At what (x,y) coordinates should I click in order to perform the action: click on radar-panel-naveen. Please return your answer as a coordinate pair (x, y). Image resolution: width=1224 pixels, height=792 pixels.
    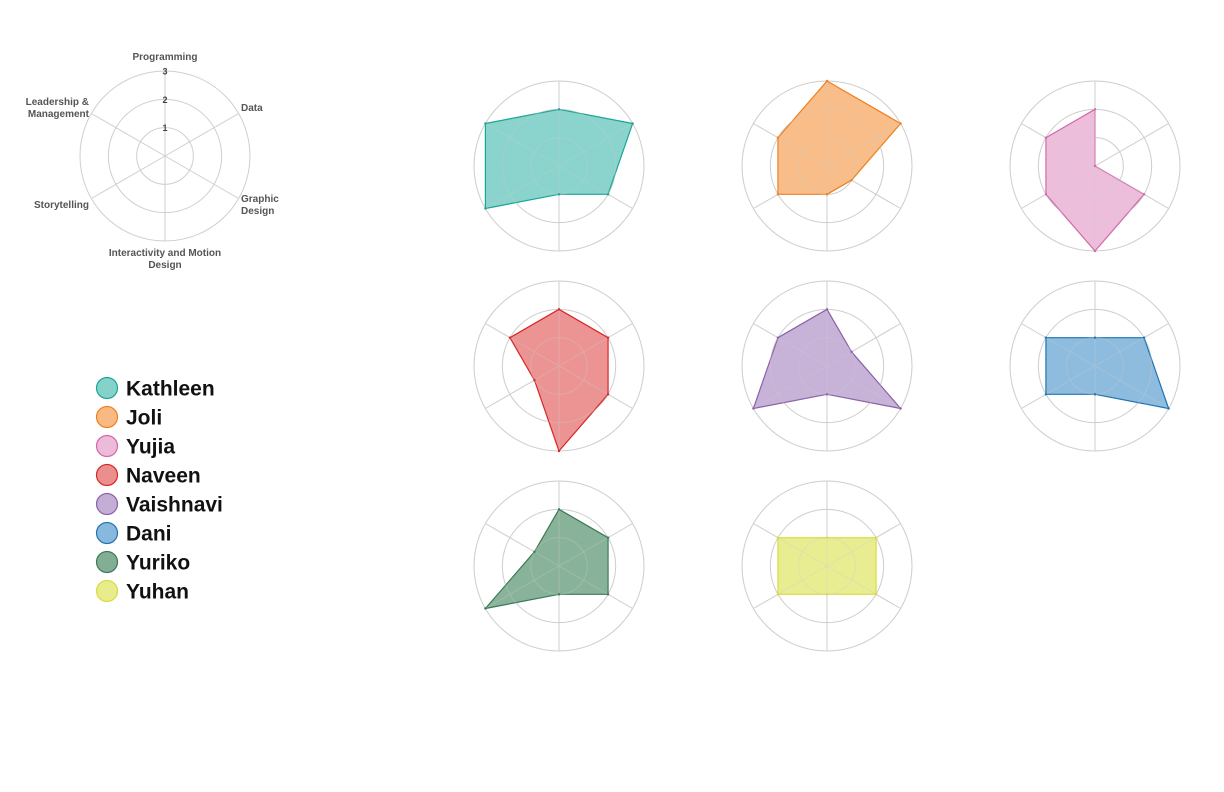
    Looking at the image, I should click on (559, 366).